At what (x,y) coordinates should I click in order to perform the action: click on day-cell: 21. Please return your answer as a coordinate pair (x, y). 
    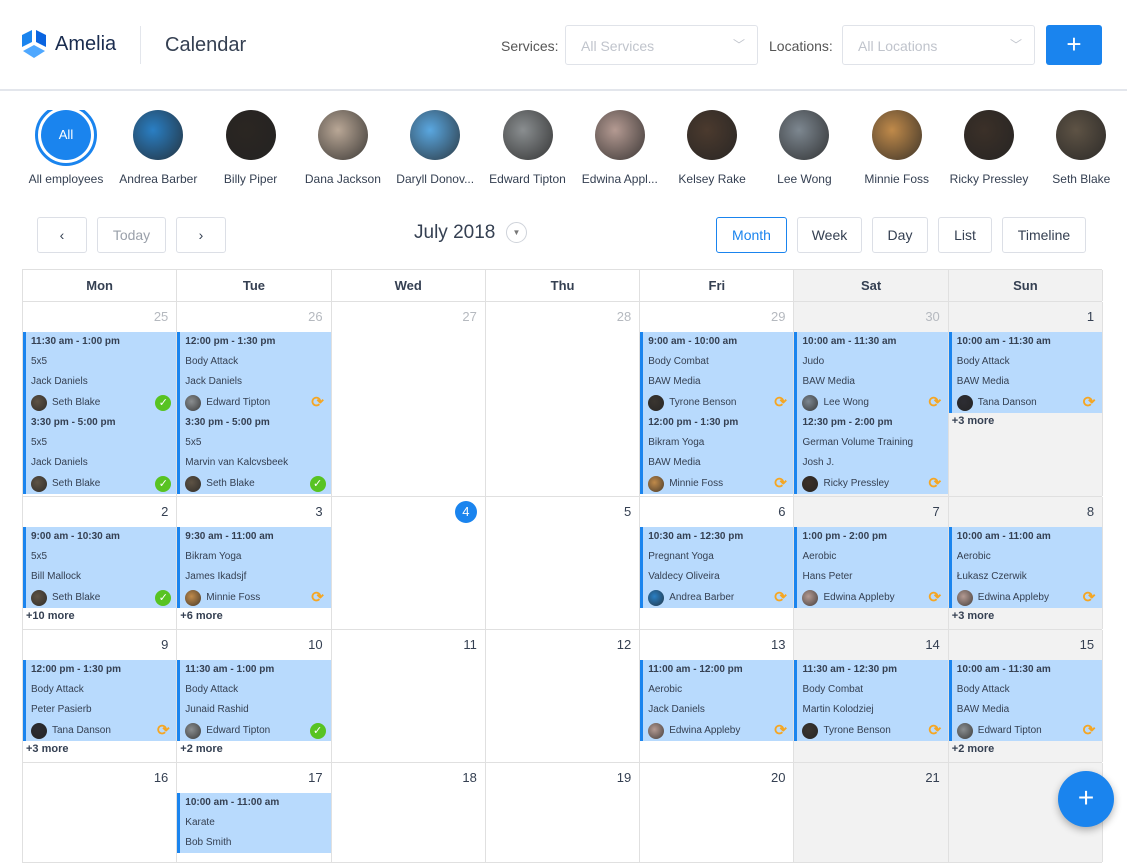
    Looking at the image, I should click on (871, 812).